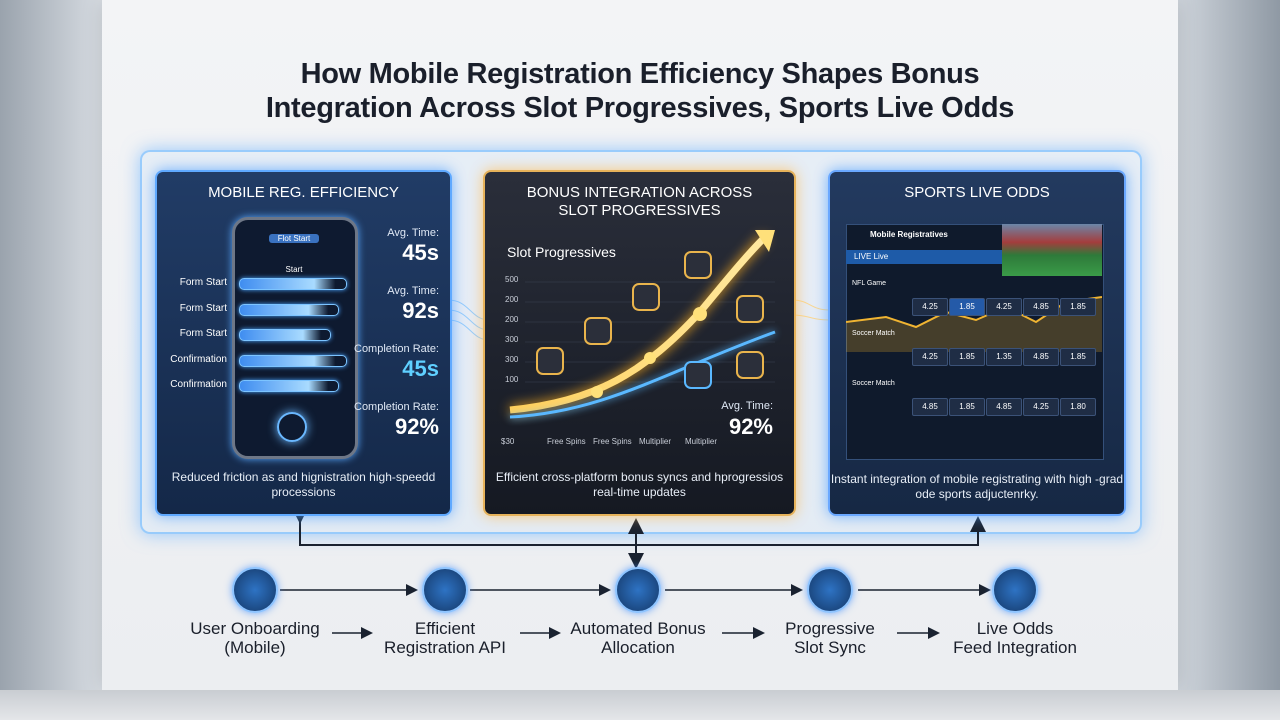  I want to click on odd-cell: 1.35, so click(1004, 357).